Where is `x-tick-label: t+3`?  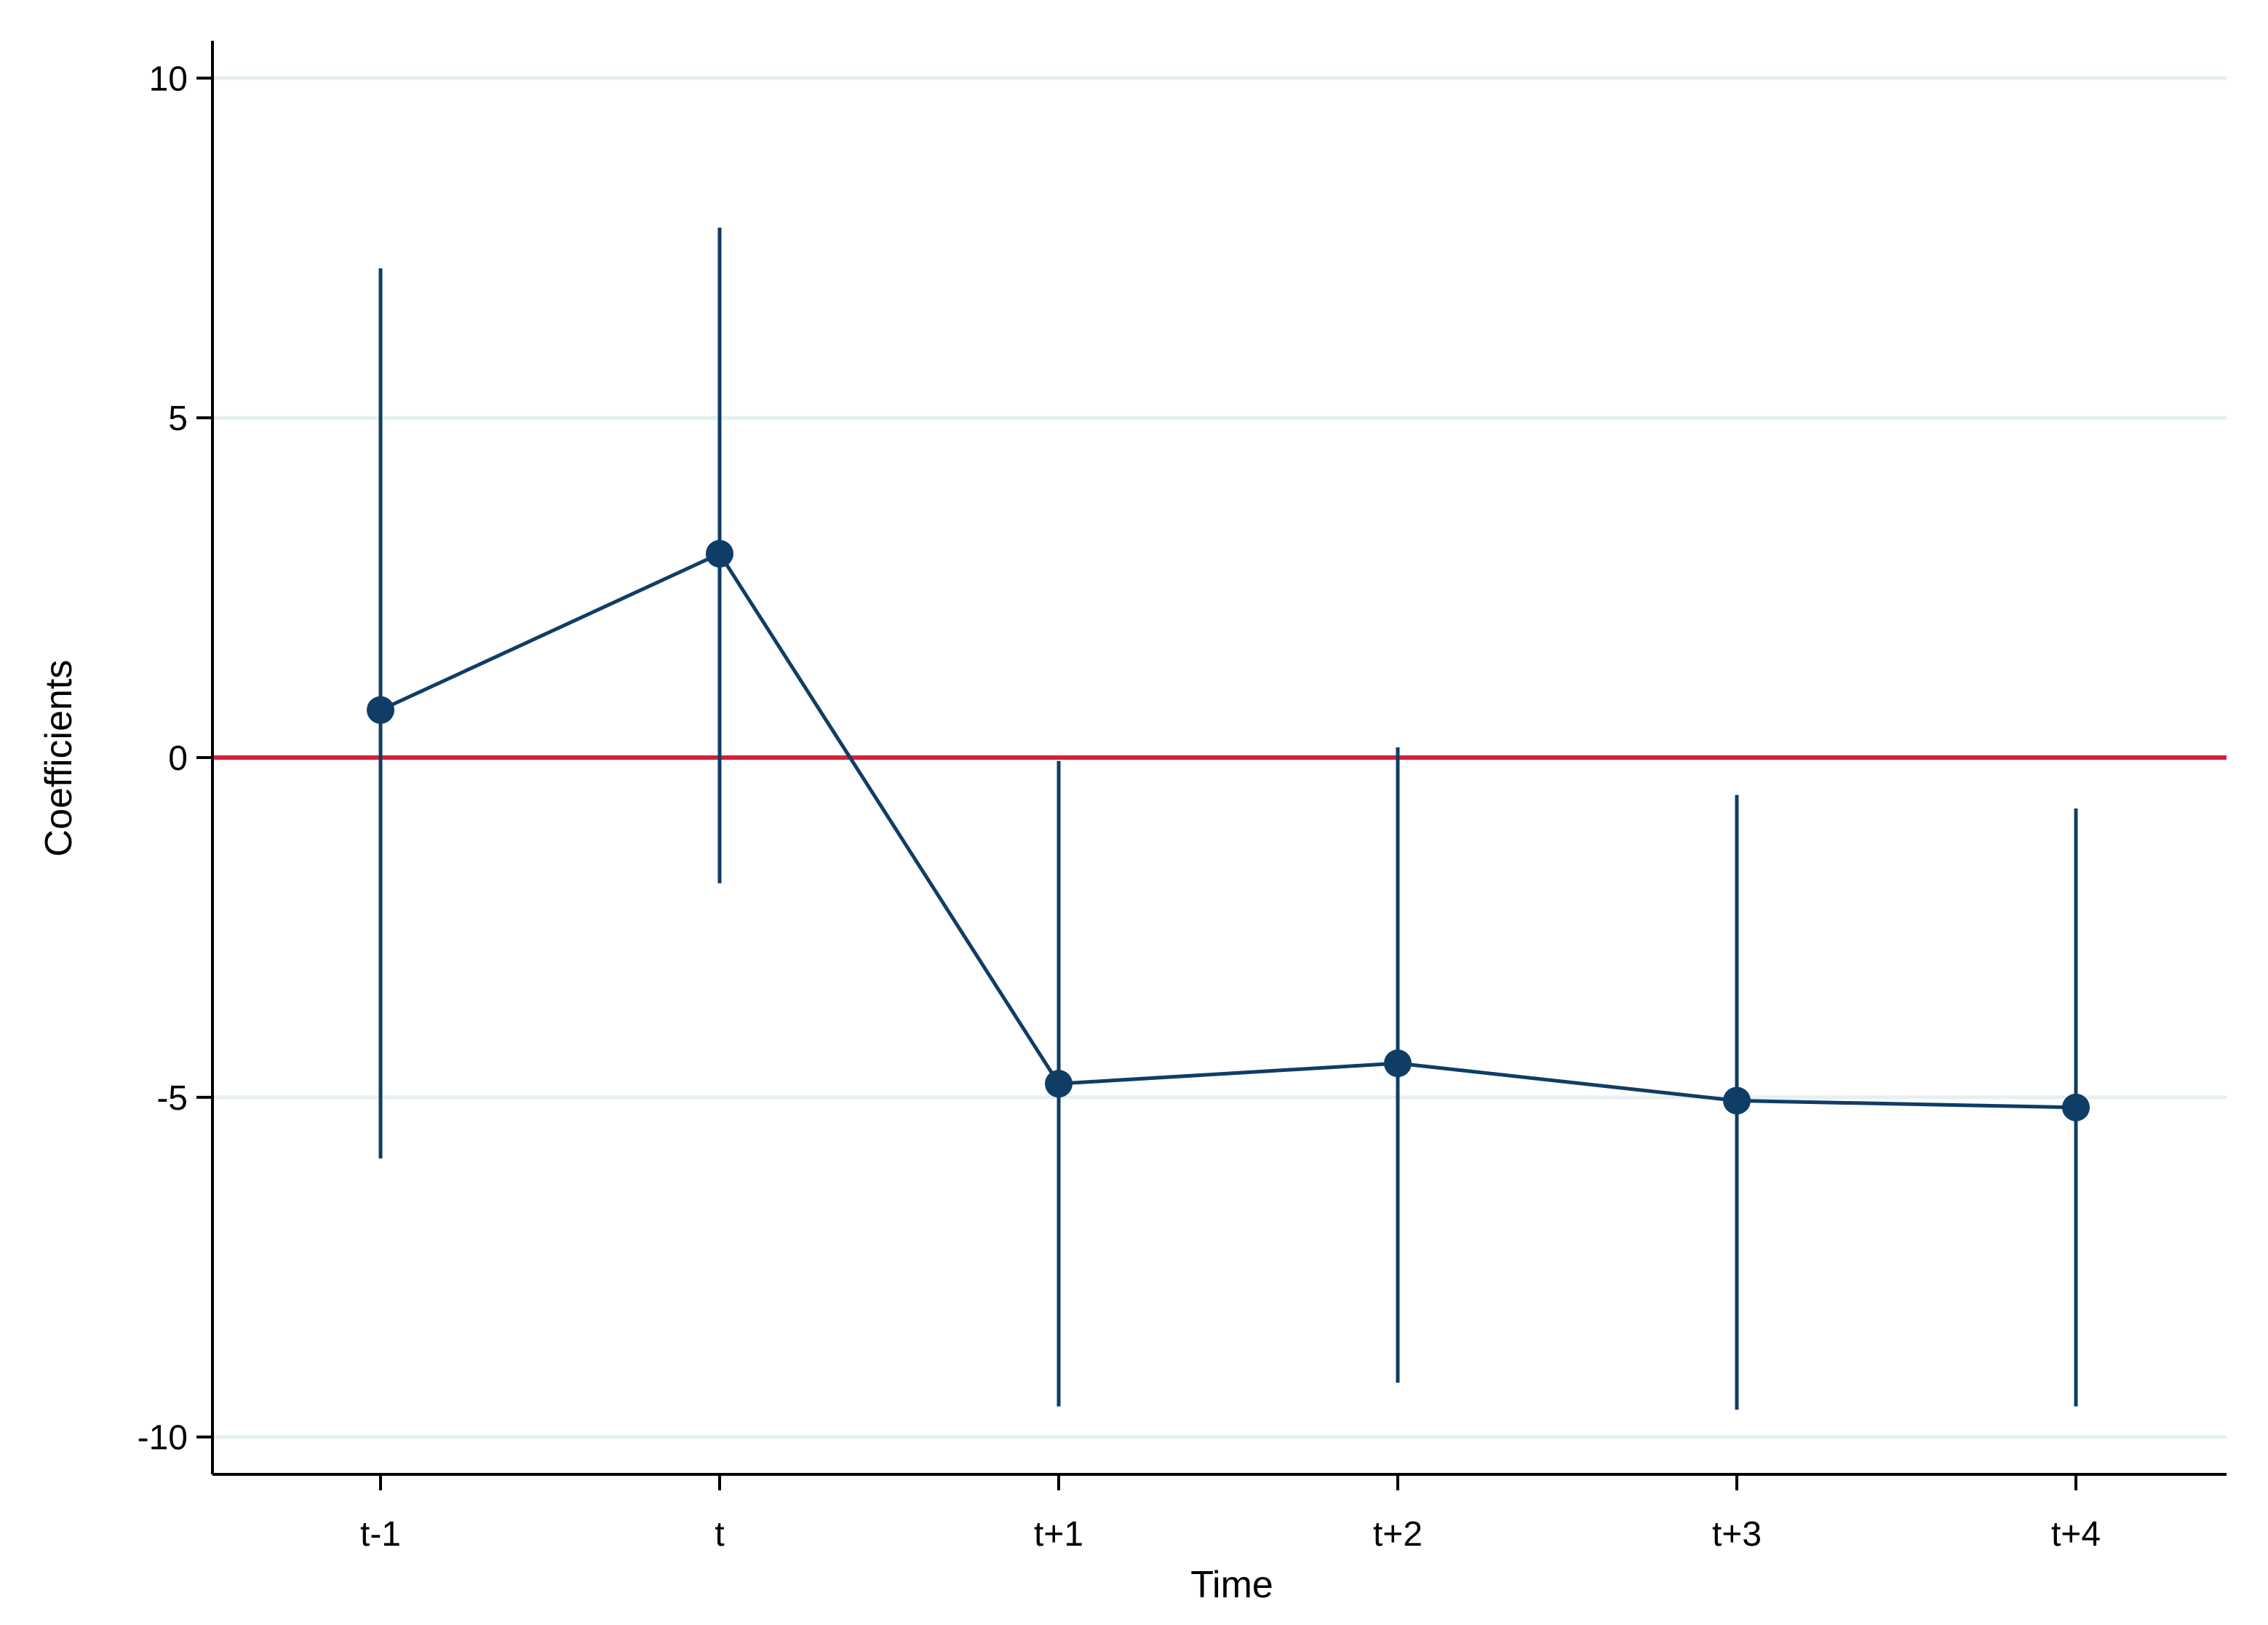 x-tick-label: t+3 is located at coordinates (1737, 1534).